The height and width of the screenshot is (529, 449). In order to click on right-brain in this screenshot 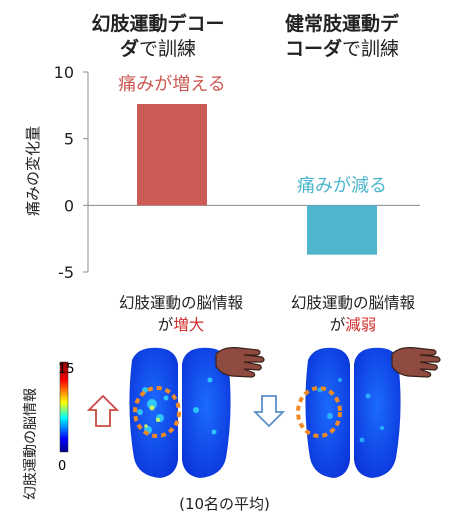, I will do `click(348, 412)`.